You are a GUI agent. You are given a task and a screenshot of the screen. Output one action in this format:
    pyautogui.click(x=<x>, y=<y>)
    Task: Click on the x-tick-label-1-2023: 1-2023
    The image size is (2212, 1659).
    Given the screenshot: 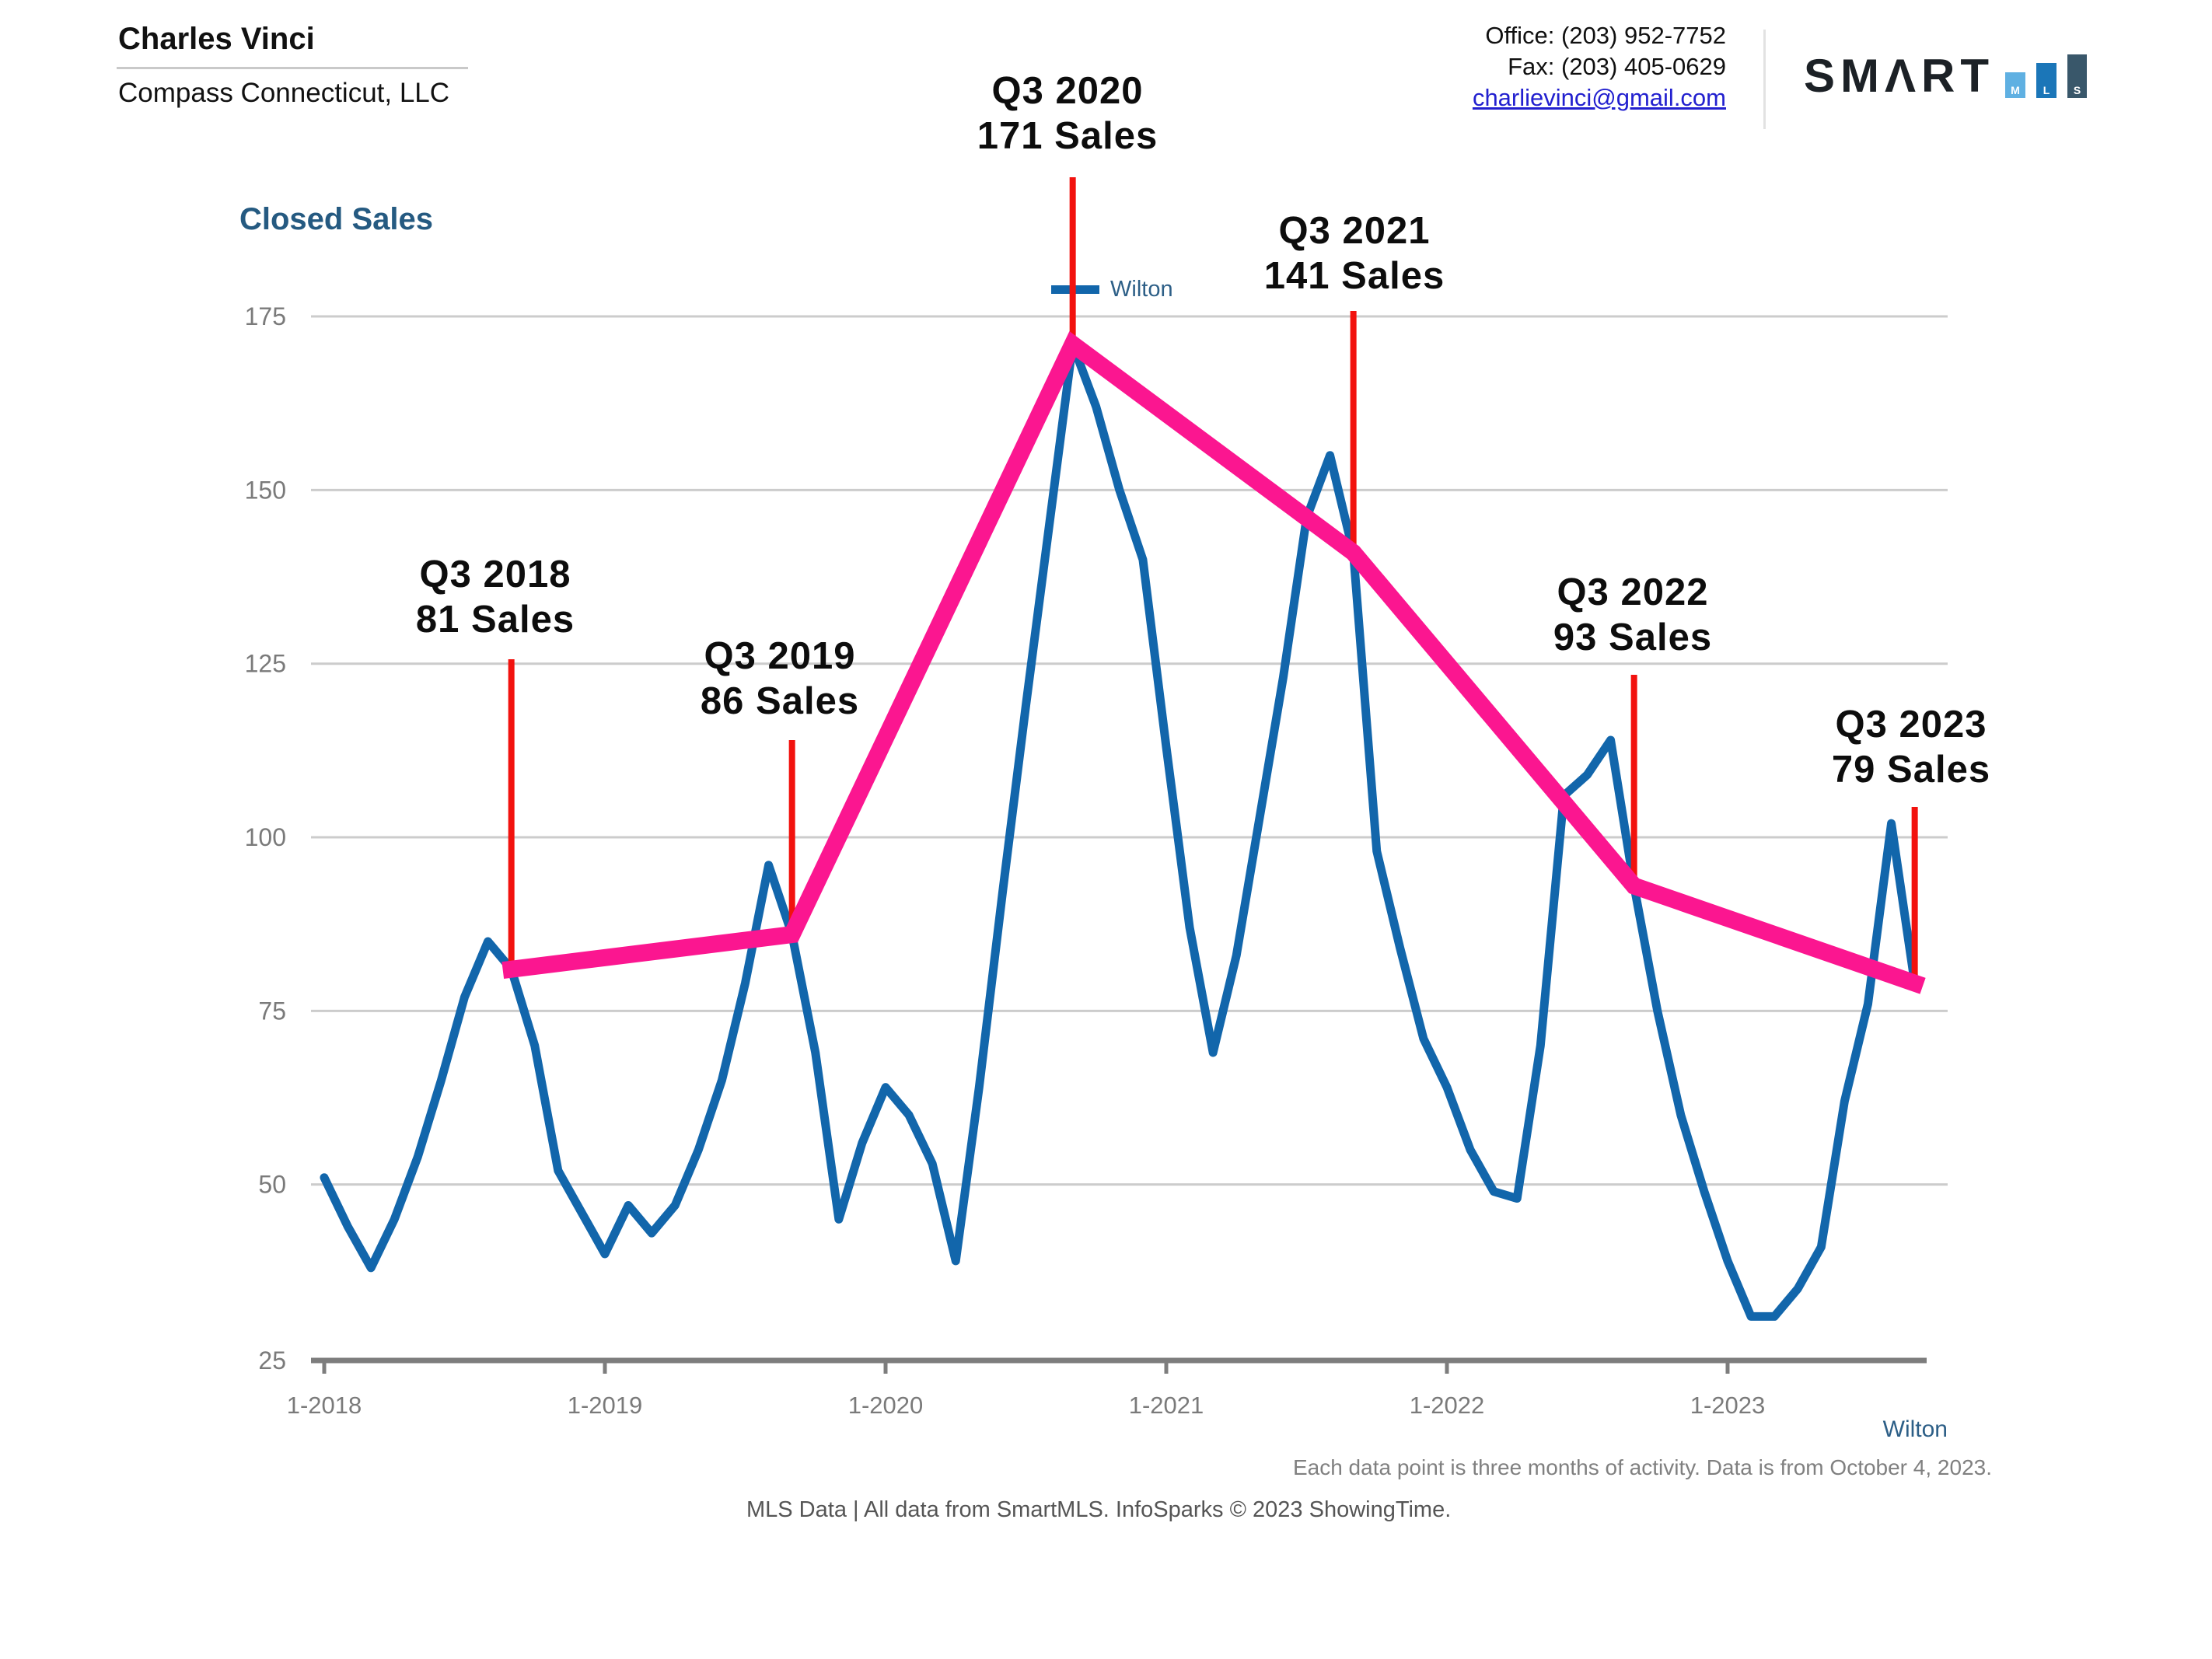 What is the action you would take?
    pyautogui.click(x=1728, y=1405)
    